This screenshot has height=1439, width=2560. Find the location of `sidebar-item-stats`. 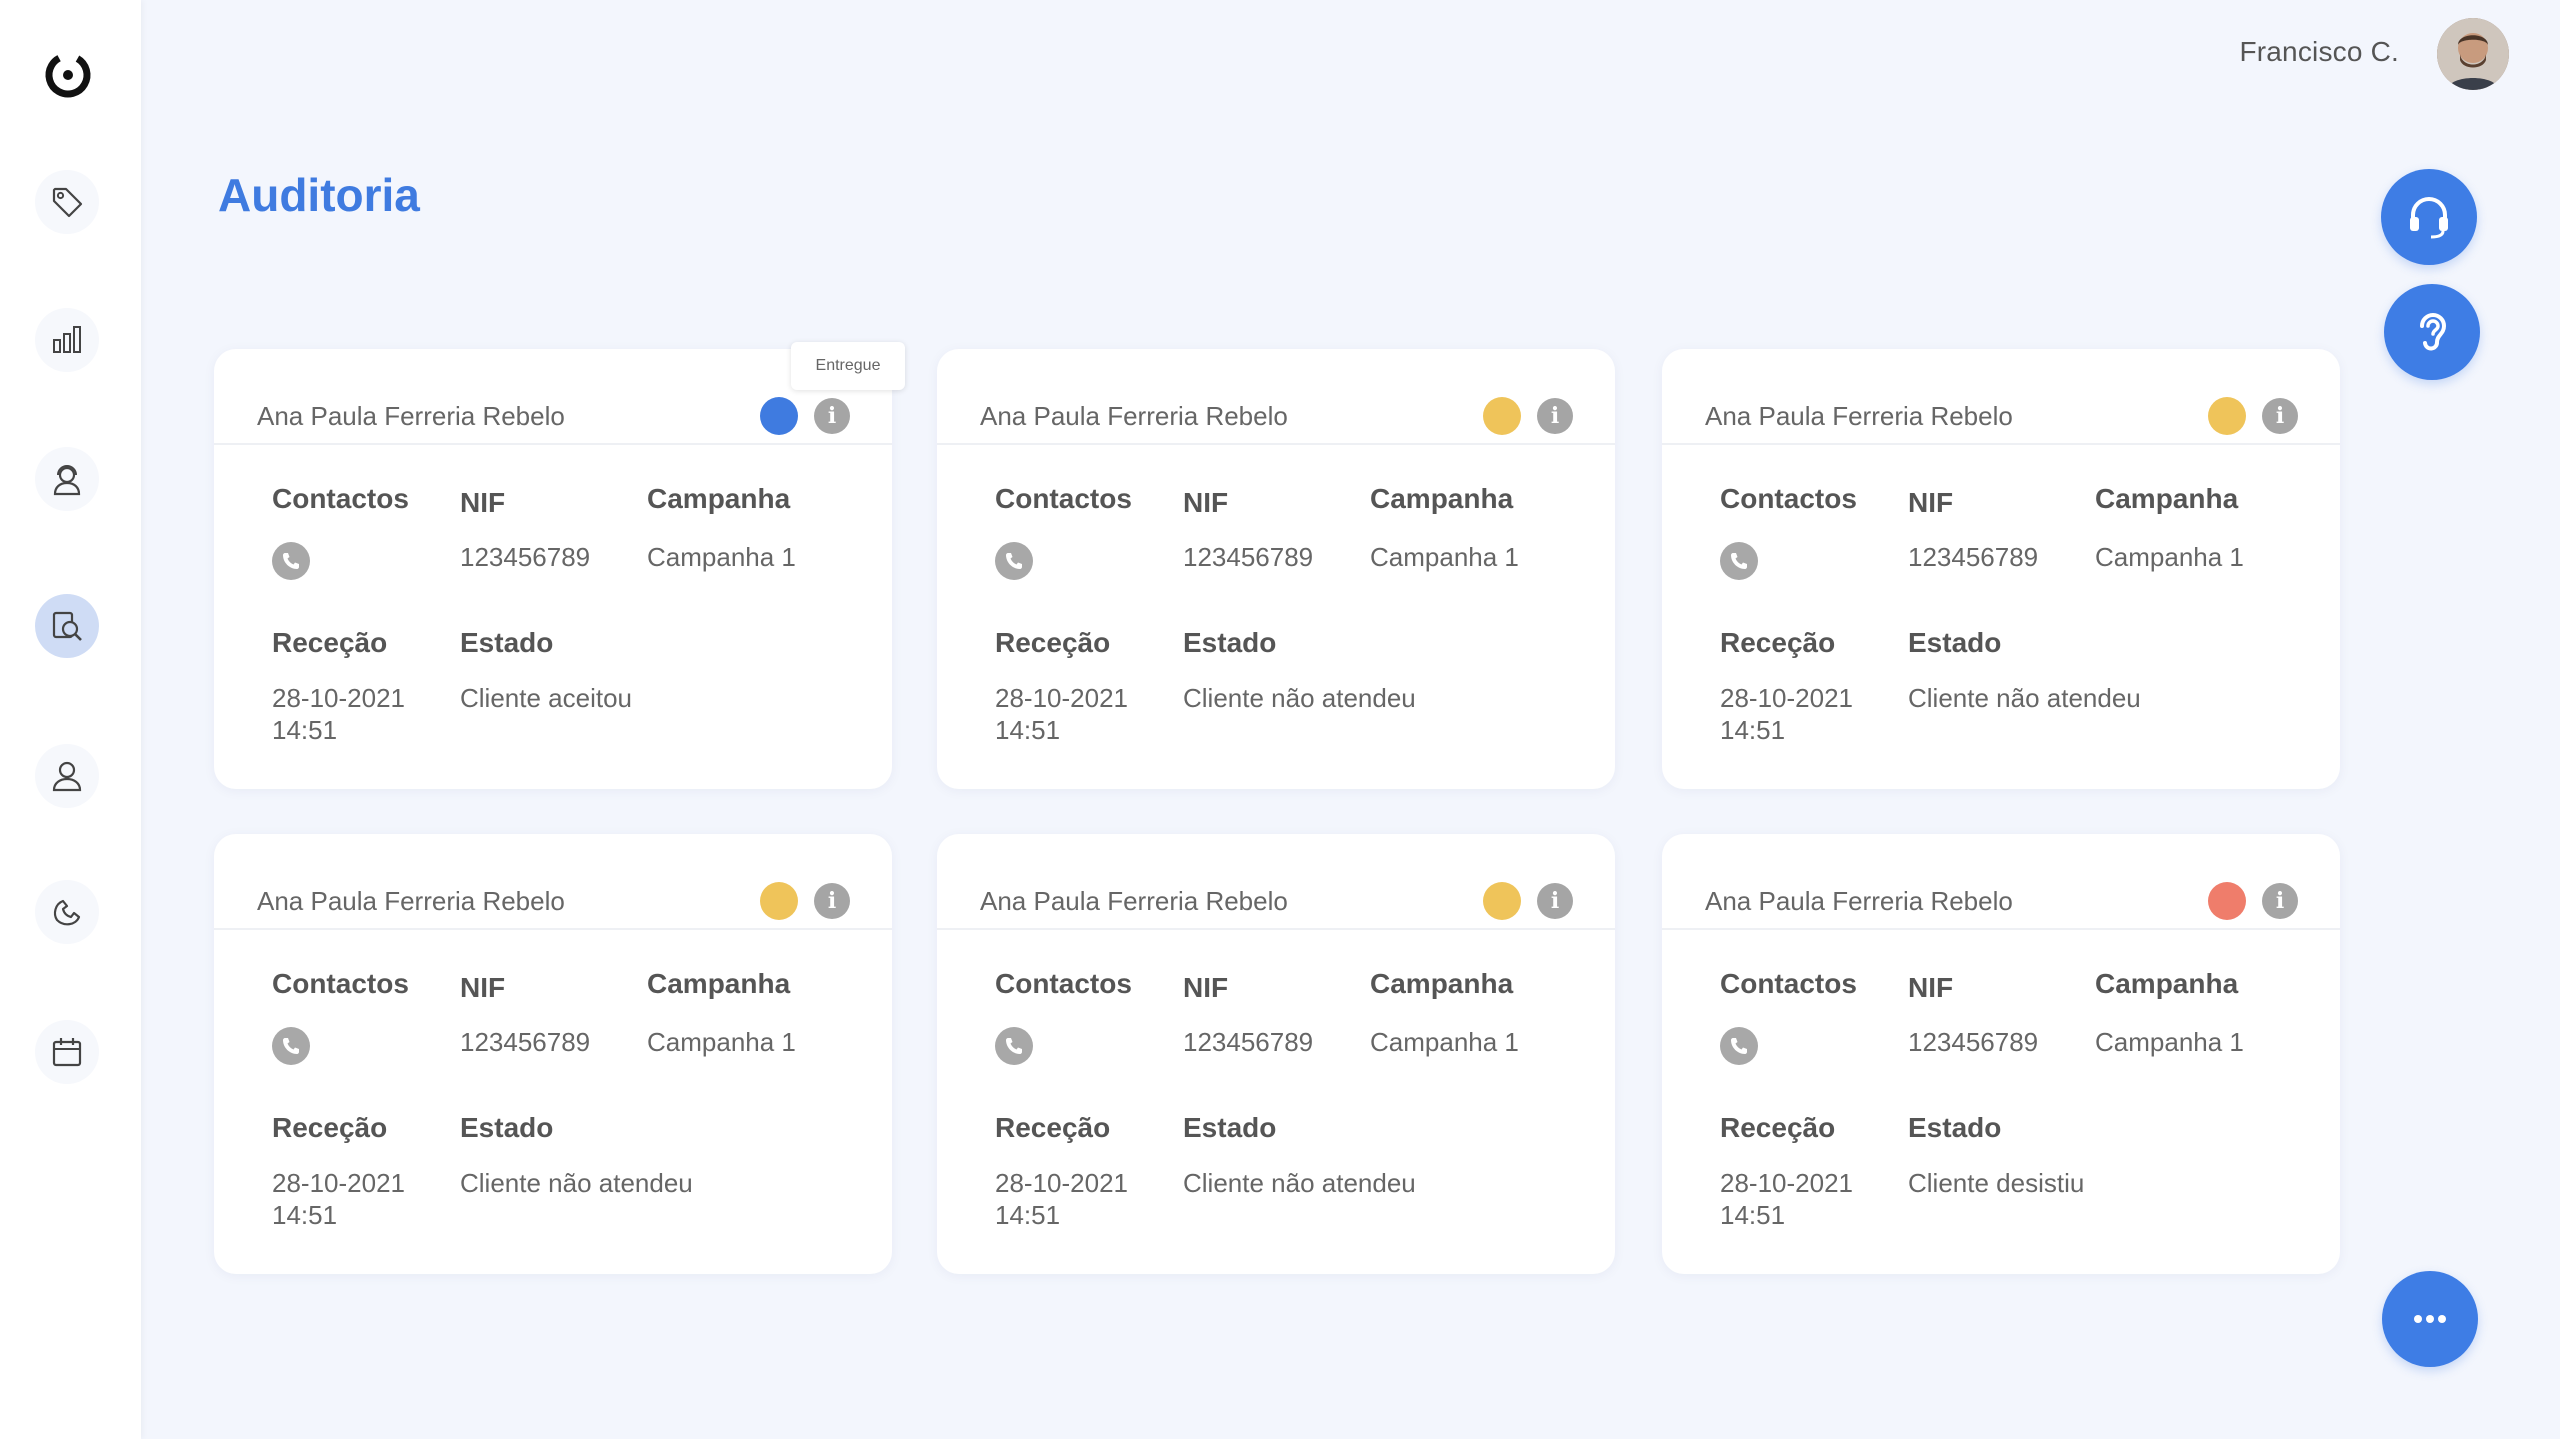

sidebar-item-stats is located at coordinates (67, 340).